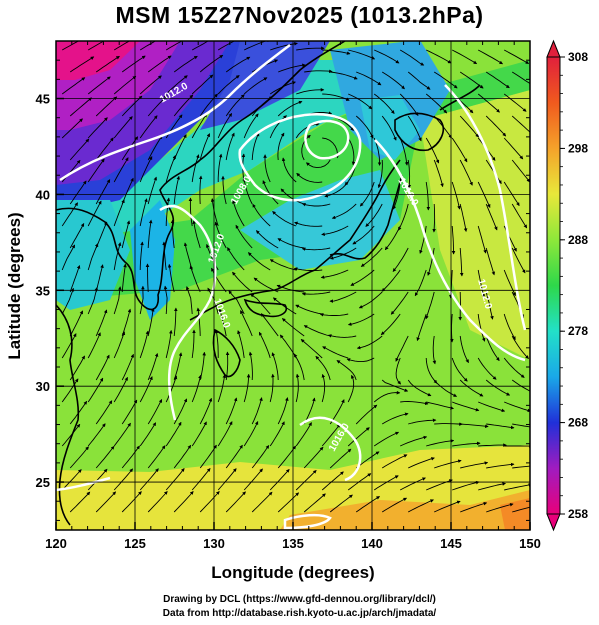 This screenshot has width=599, height=625. I want to click on y-tick-label: 40, so click(43, 194).